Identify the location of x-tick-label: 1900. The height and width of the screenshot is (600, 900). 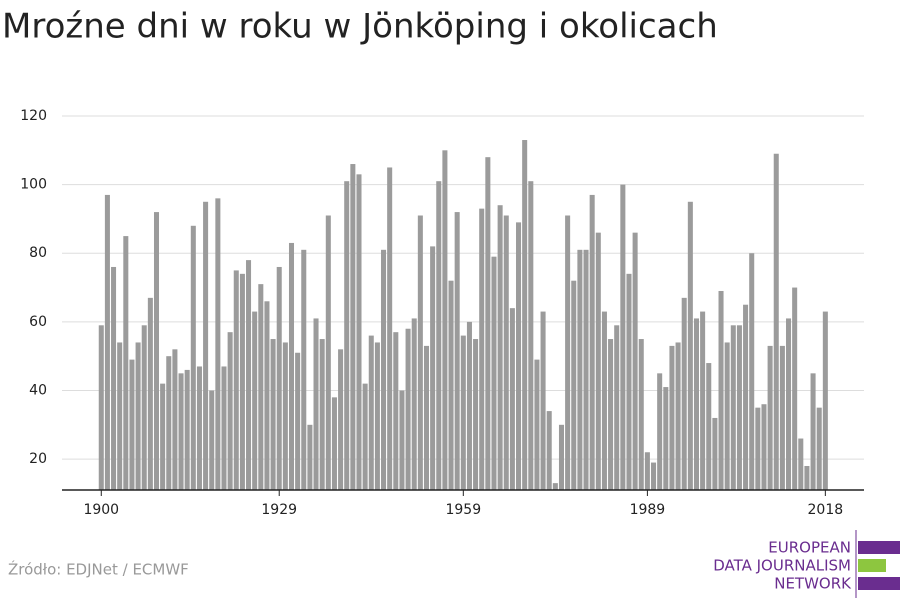
(101, 510).